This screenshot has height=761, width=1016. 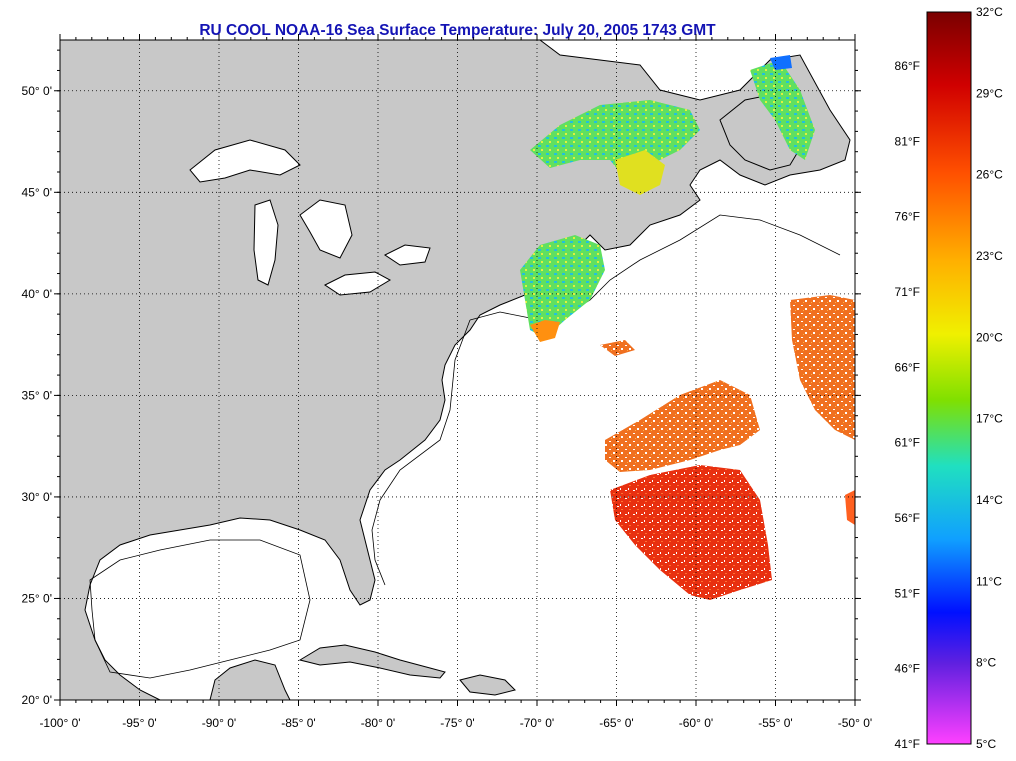 What do you see at coordinates (537, 723) in the screenshot?
I see `lon-label: -70° 0'` at bounding box center [537, 723].